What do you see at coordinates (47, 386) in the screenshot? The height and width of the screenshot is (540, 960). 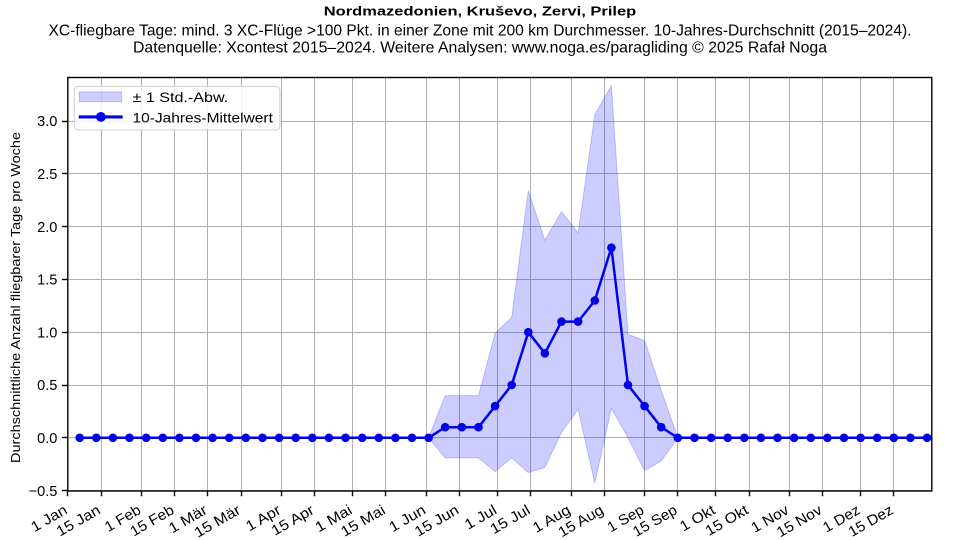 I see `svg-text: 0.5` at bounding box center [47, 386].